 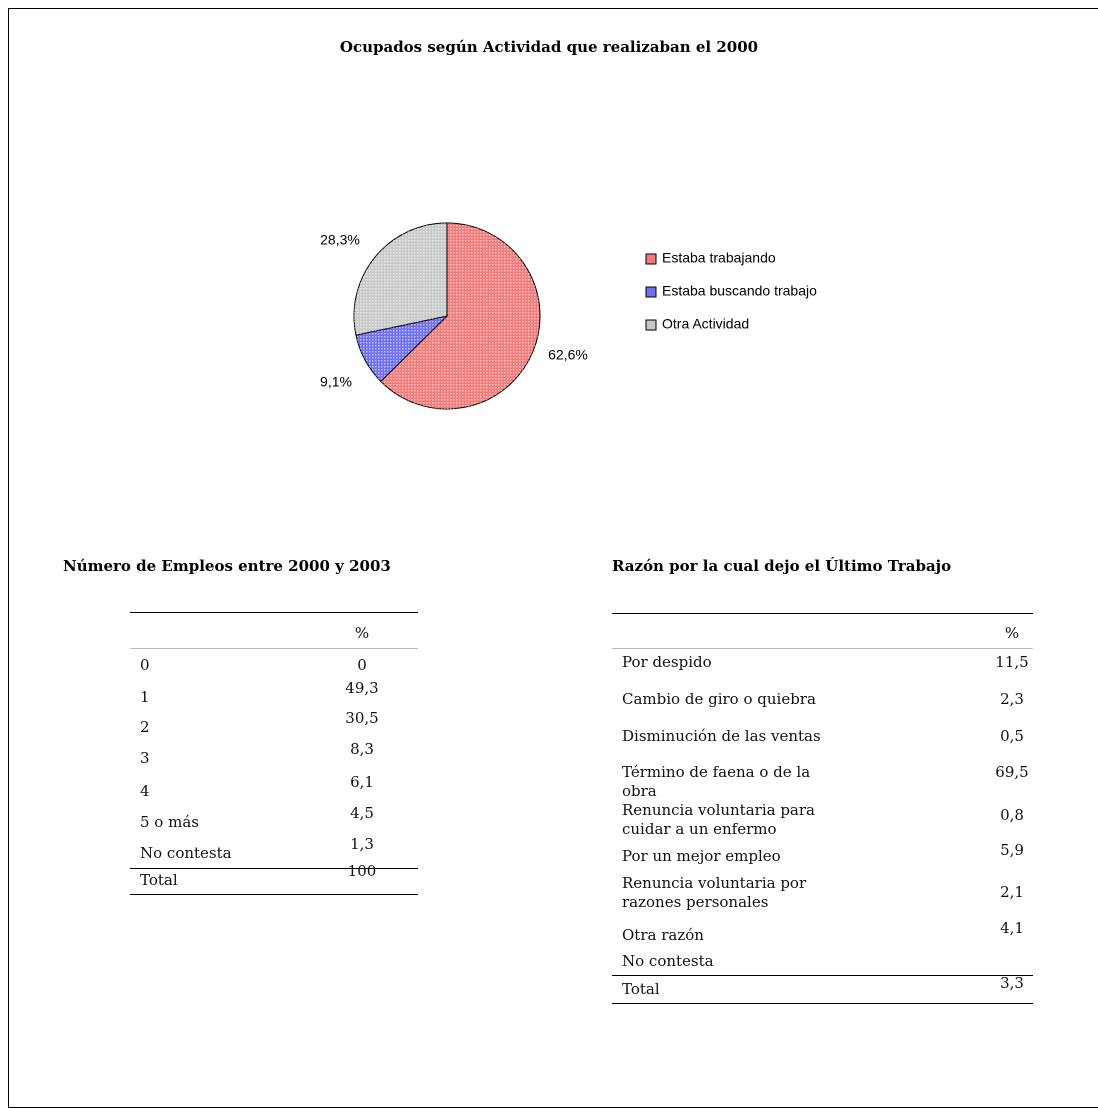 I want to click on row-label: 4, so click(x=145, y=791).